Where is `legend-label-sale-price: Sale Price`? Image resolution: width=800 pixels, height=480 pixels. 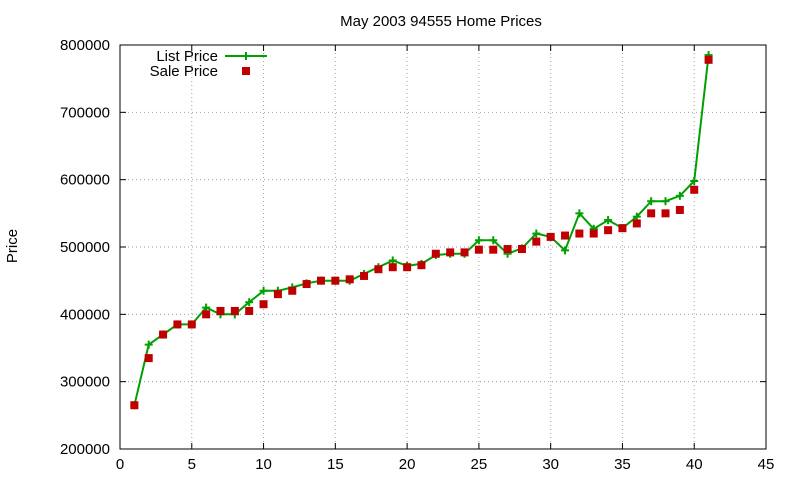
legend-label-sale-price: Sale Price is located at coordinates (184, 71).